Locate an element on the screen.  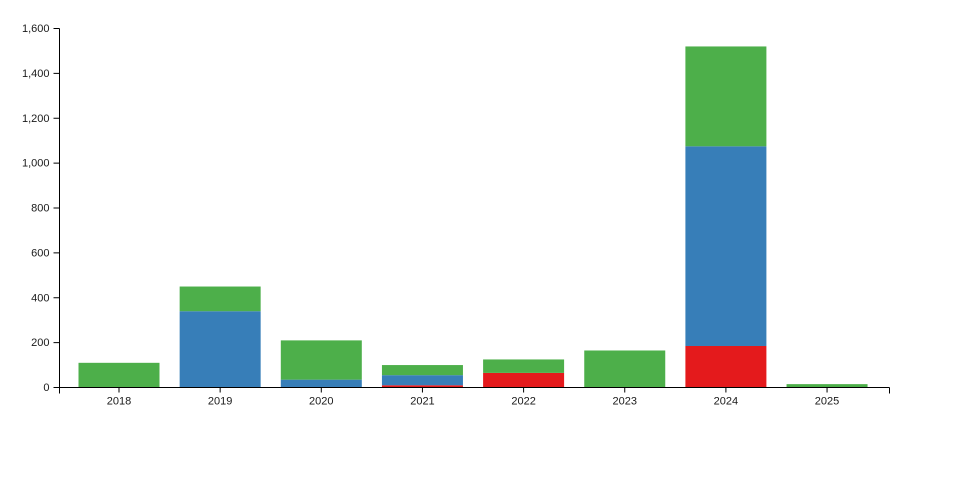
bar-segment-2019-blue-series is located at coordinates (220, 349).